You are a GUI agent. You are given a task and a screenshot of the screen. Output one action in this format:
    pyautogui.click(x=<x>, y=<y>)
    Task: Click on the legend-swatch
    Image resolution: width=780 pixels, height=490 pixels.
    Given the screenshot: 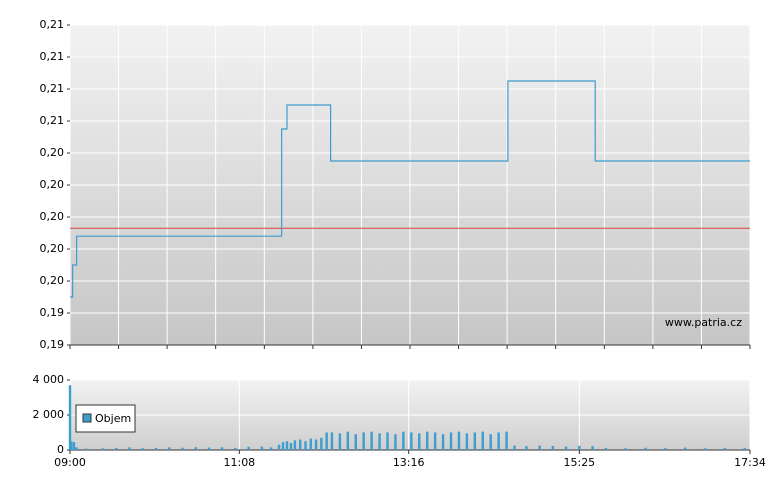 What is the action you would take?
    pyautogui.click(x=87, y=418)
    